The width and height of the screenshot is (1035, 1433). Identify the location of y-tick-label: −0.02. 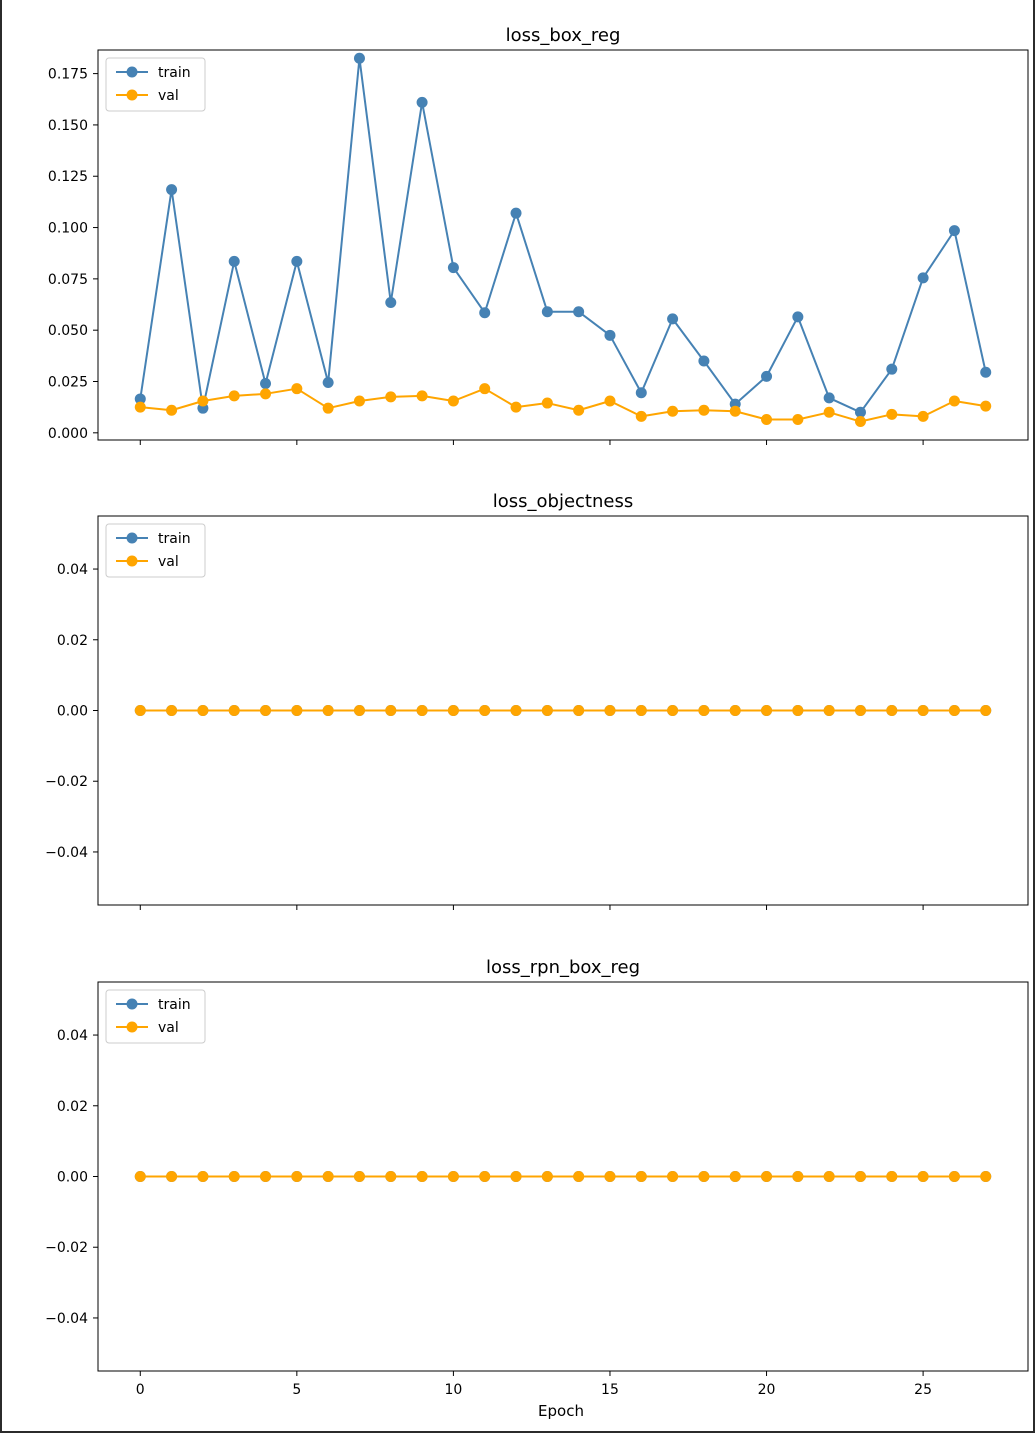
(66, 1248).